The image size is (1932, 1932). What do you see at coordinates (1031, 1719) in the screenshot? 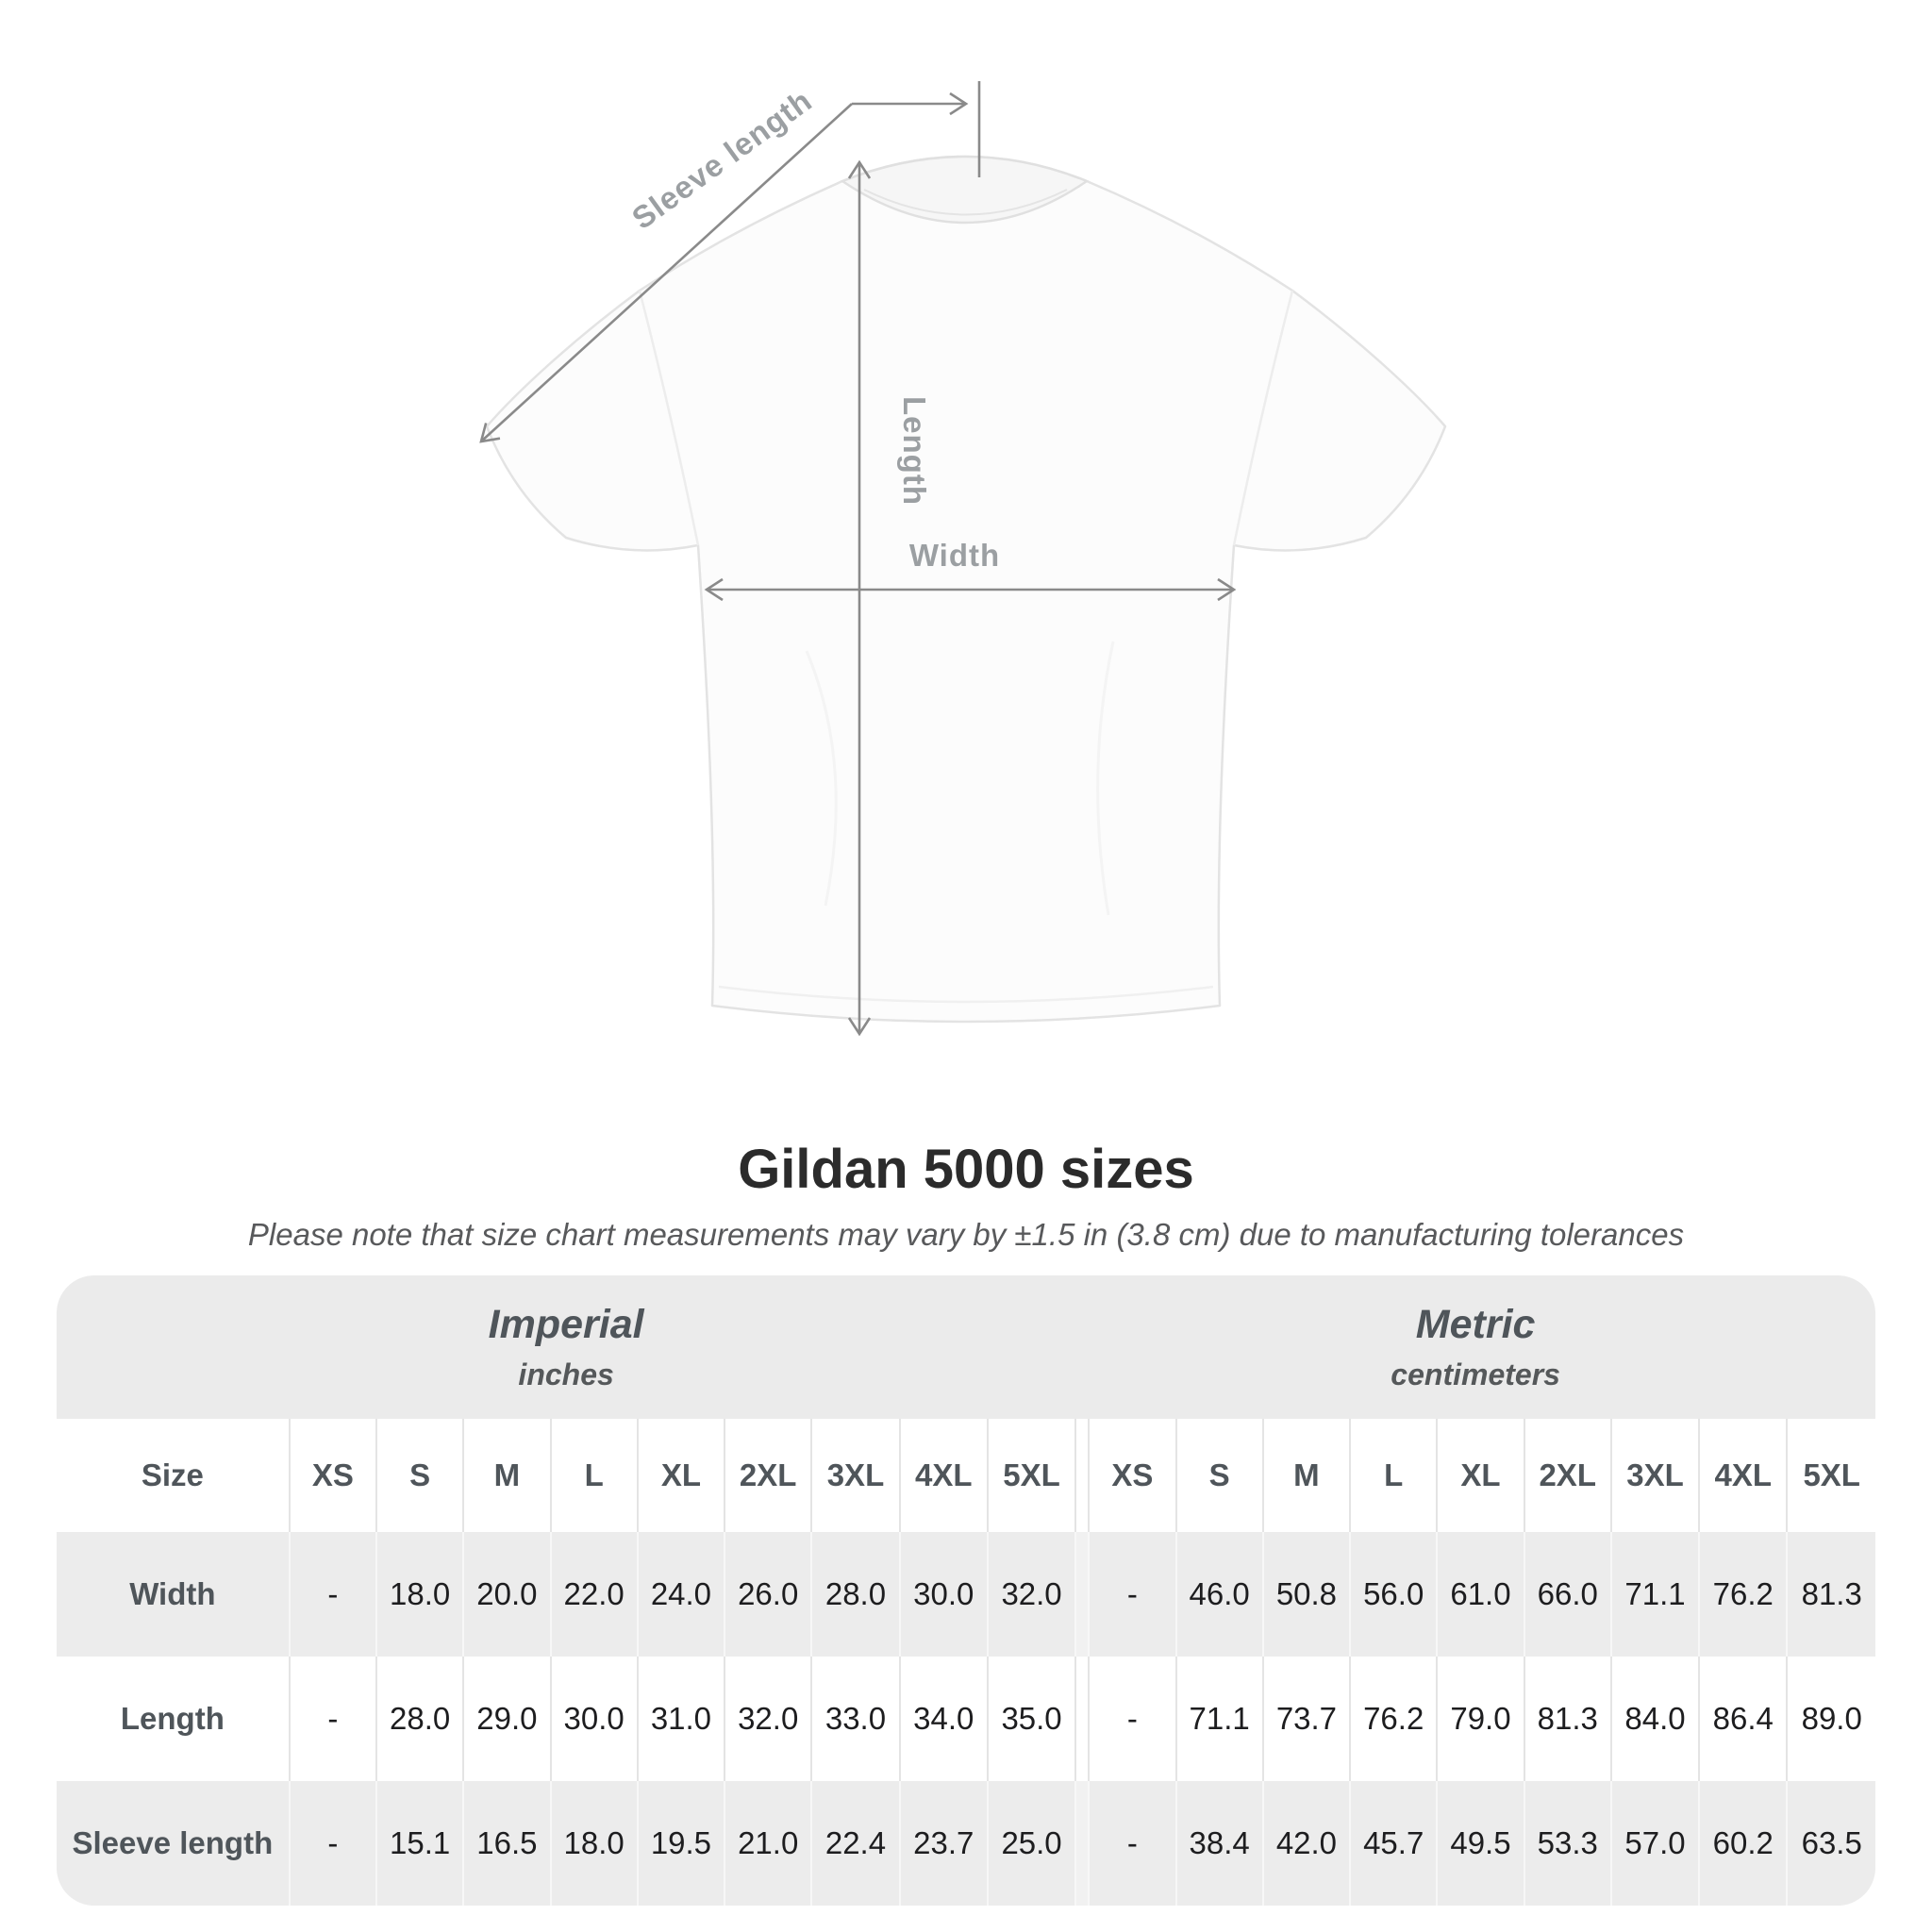
I see `value-cell: 35.0` at bounding box center [1031, 1719].